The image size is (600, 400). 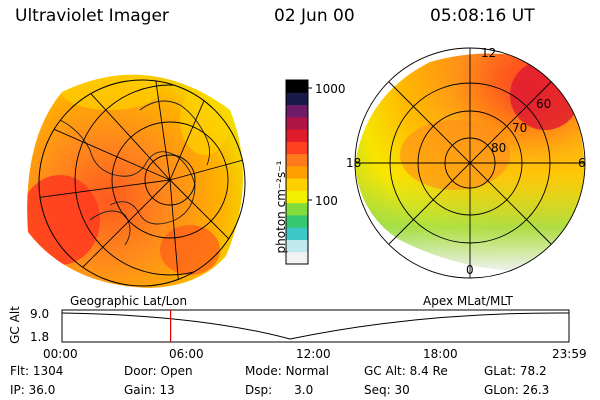 What do you see at coordinates (440, 354) in the screenshot?
I see `timeline-x-tick-1800: 18:00` at bounding box center [440, 354].